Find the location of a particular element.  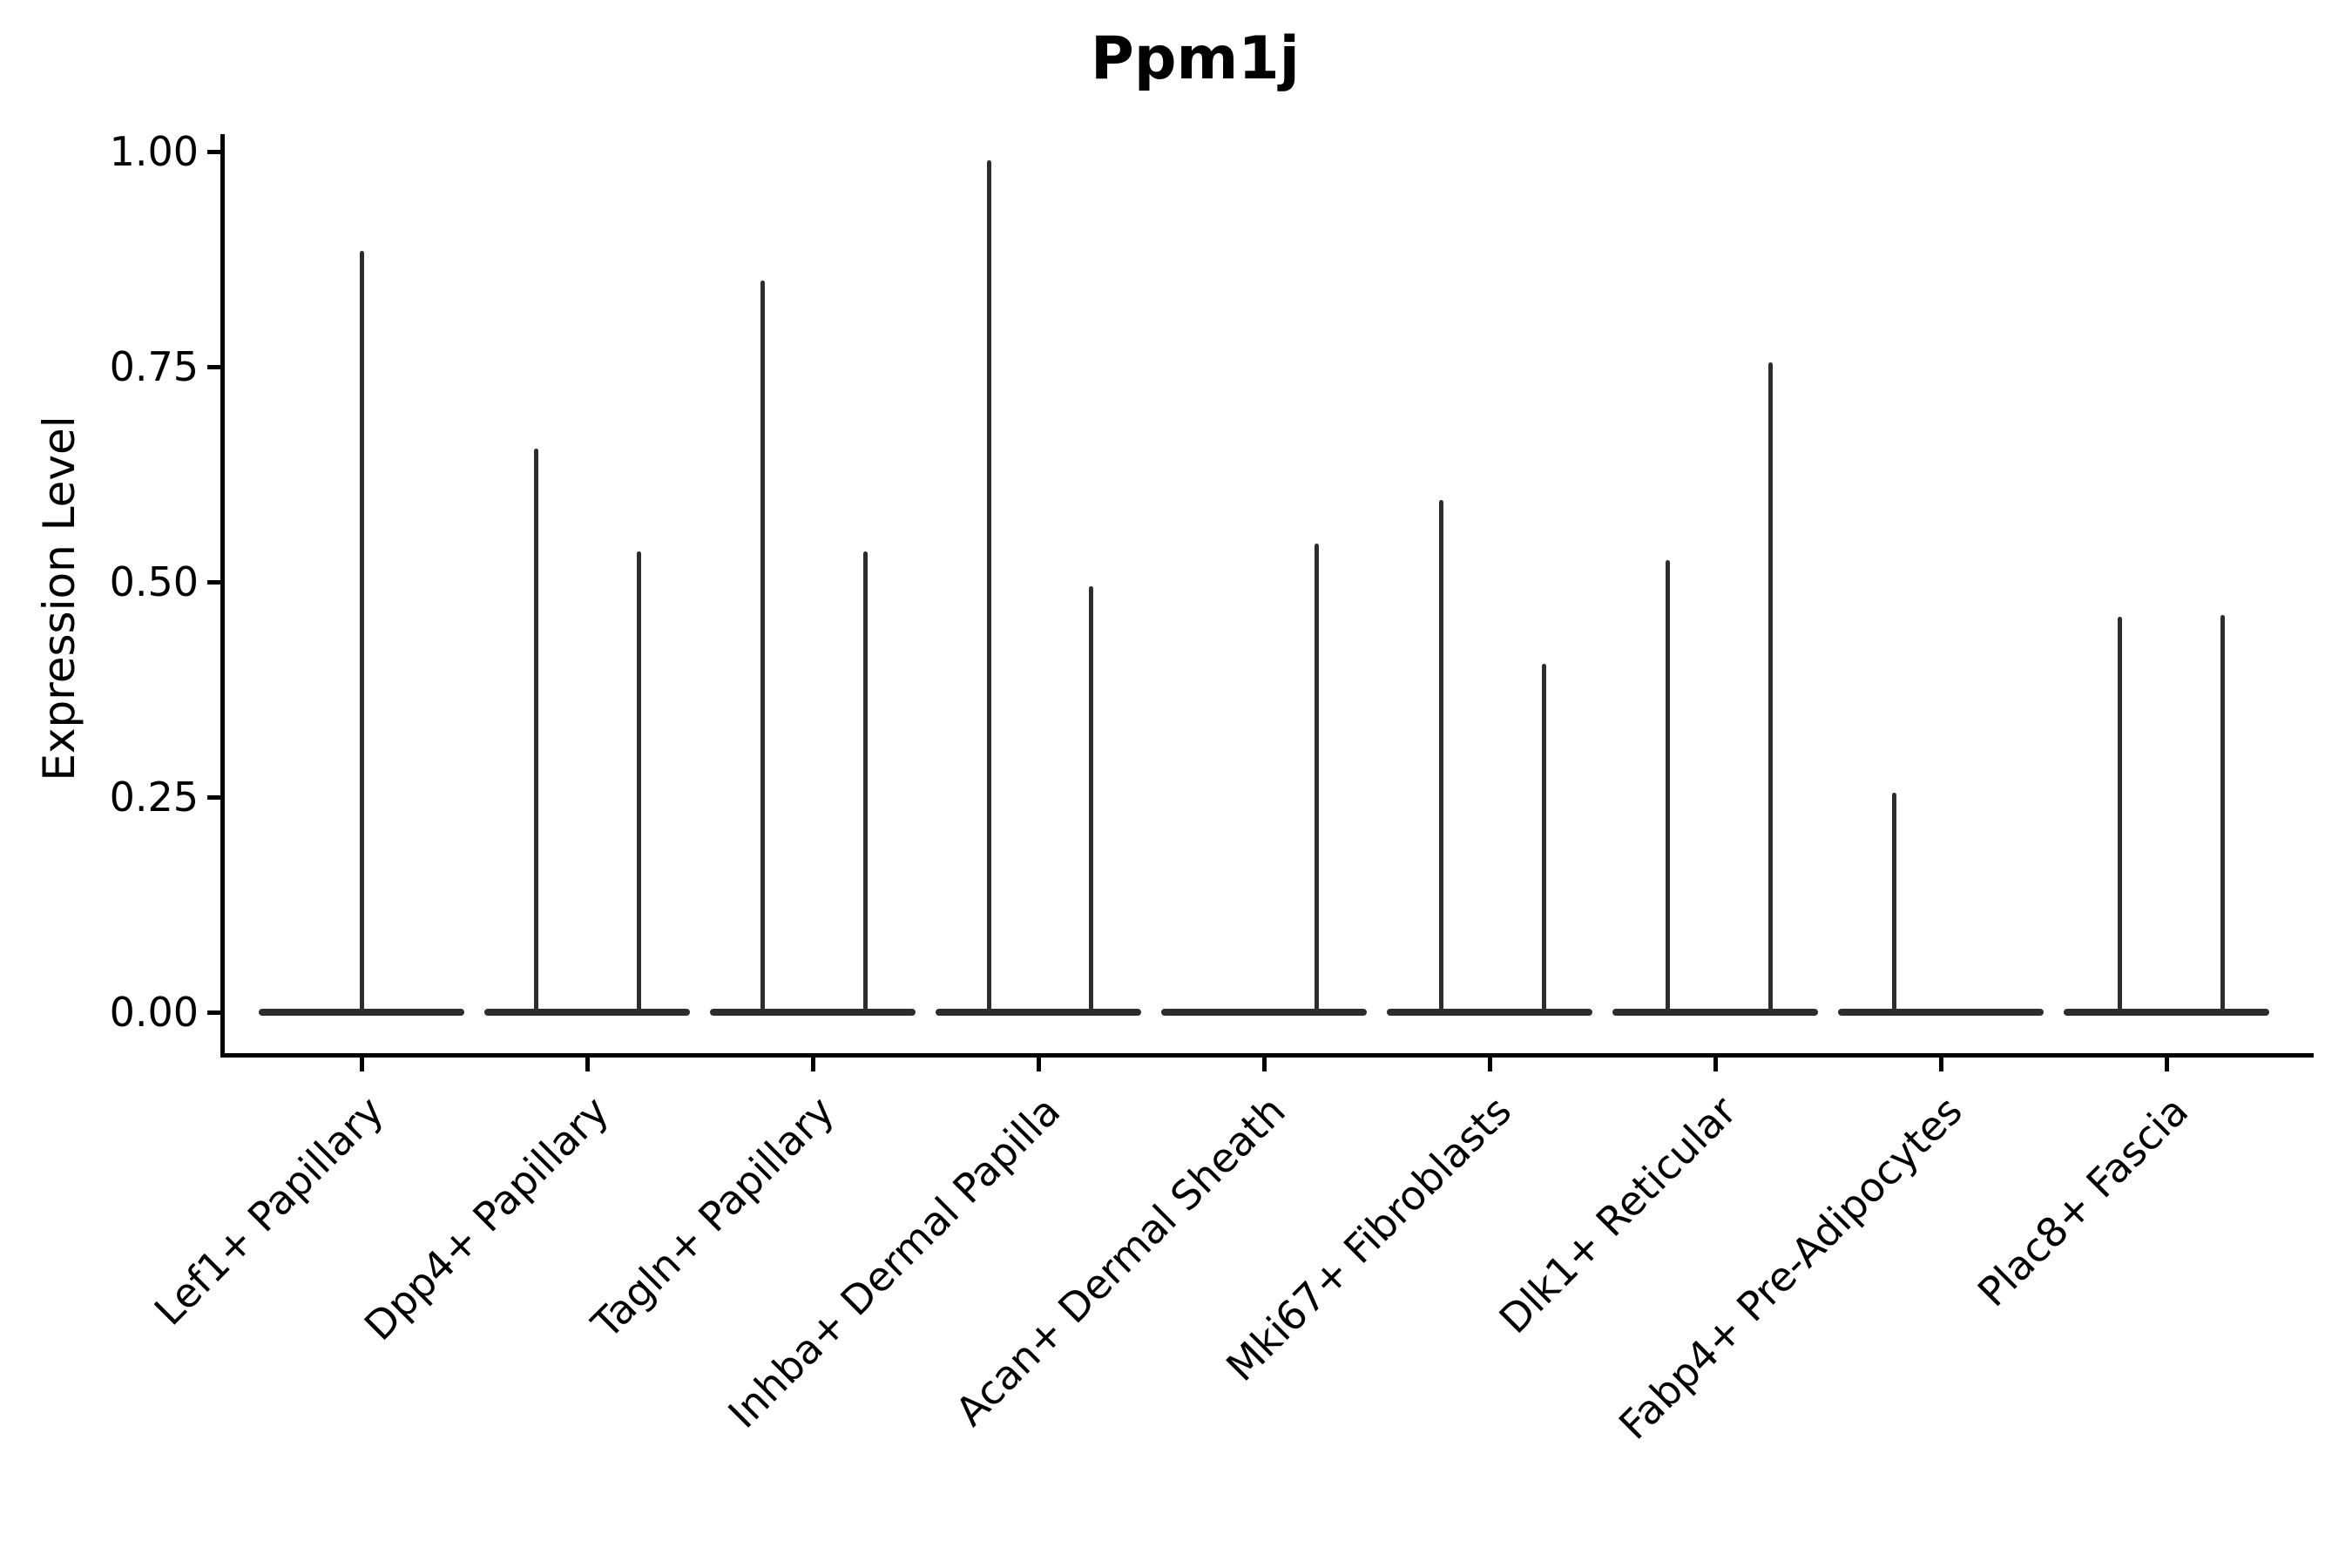

y-tick-label: 0.00 is located at coordinates (154, 1013).